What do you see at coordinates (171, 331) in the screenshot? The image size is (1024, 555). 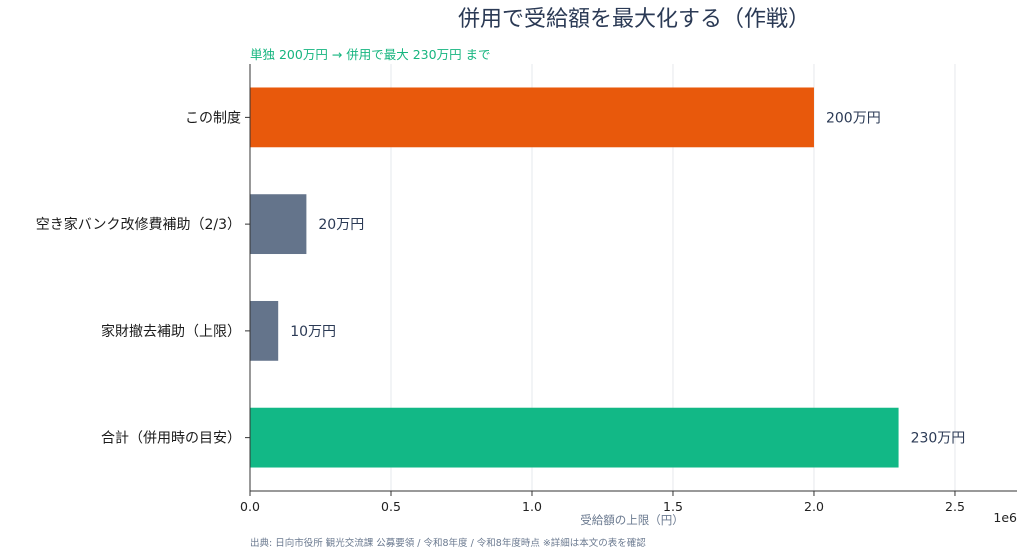 I see `category-label: 家財撤去補助（上限）` at bounding box center [171, 331].